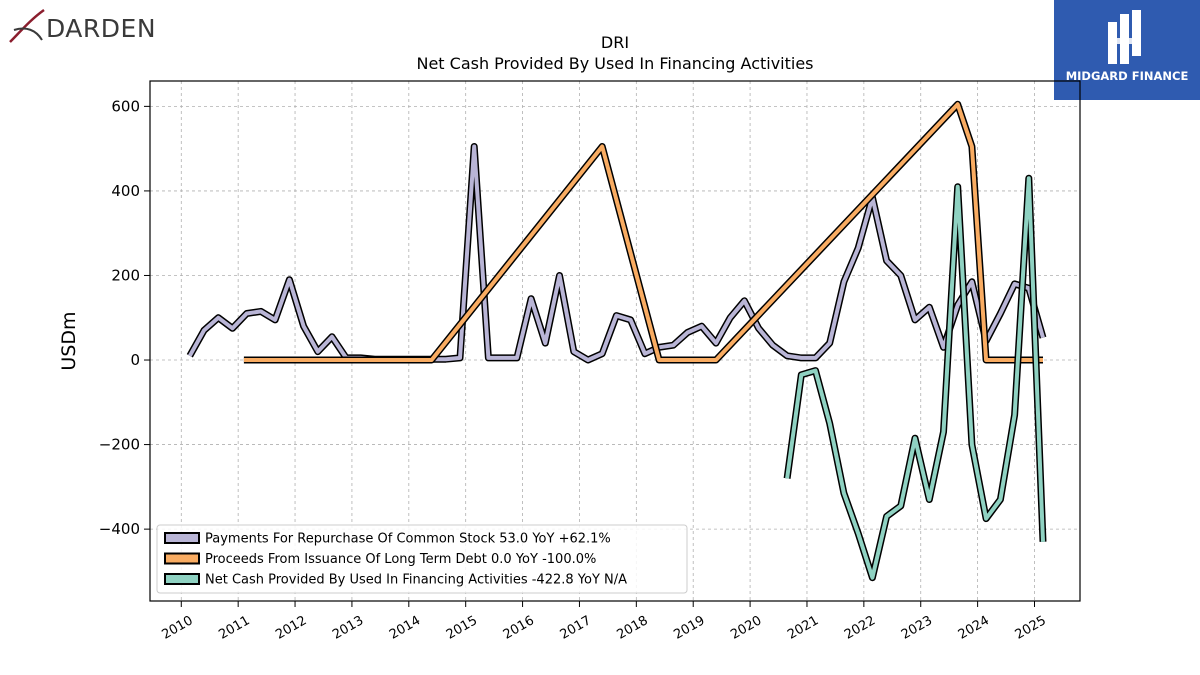  What do you see at coordinates (1124, 37) in the screenshot?
I see `midgard-emblem-icon` at bounding box center [1124, 37].